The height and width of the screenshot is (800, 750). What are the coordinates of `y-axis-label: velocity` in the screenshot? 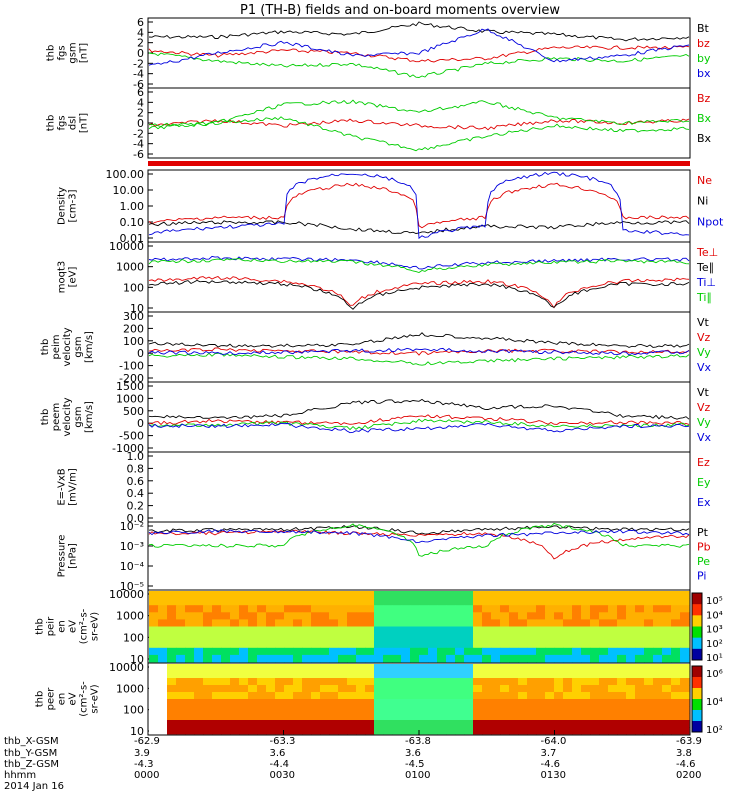 It's located at (67, 416).